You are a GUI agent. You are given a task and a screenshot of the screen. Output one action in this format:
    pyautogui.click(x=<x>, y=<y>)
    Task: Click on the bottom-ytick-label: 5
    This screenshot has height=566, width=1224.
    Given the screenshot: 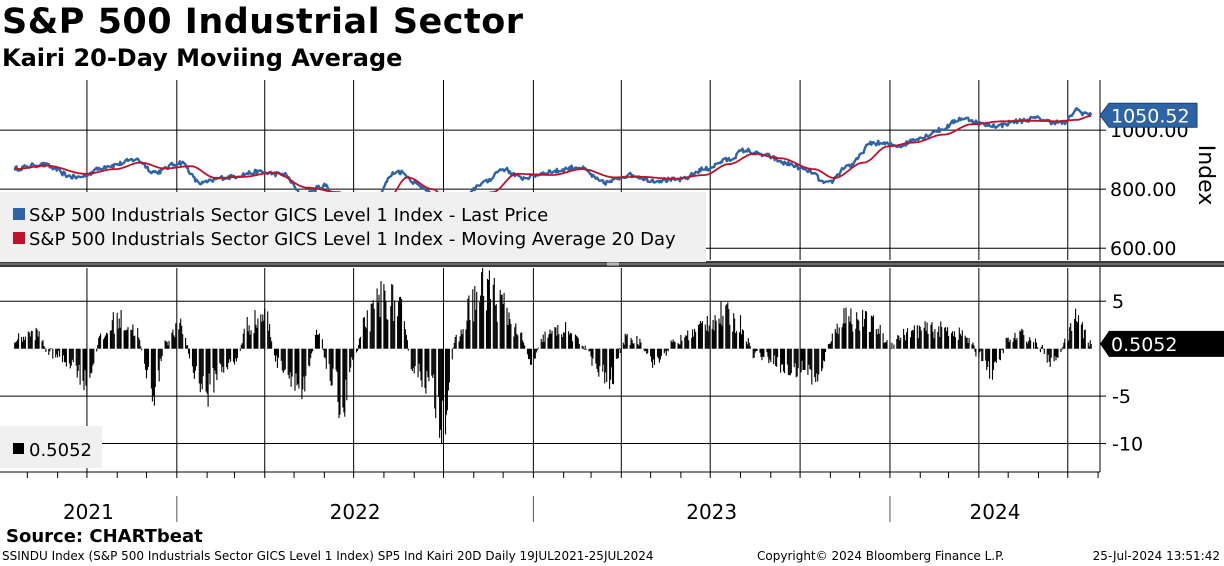 What is the action you would take?
    pyautogui.click(x=1118, y=302)
    